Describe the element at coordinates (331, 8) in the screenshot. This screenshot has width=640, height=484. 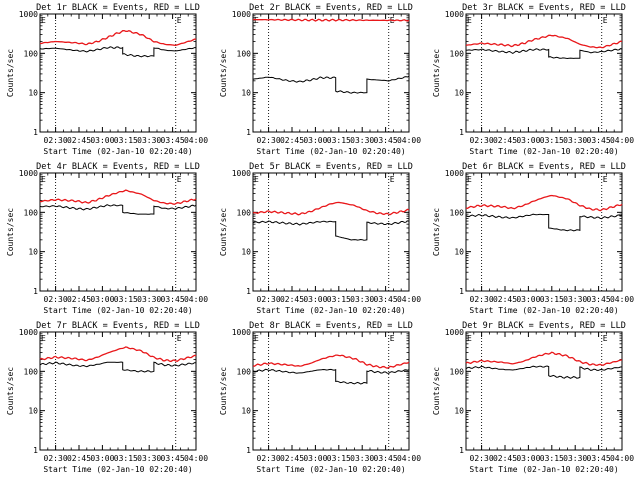
I see `panel-title: Det 2r BLACK = Events, RED = LLD` at that location.